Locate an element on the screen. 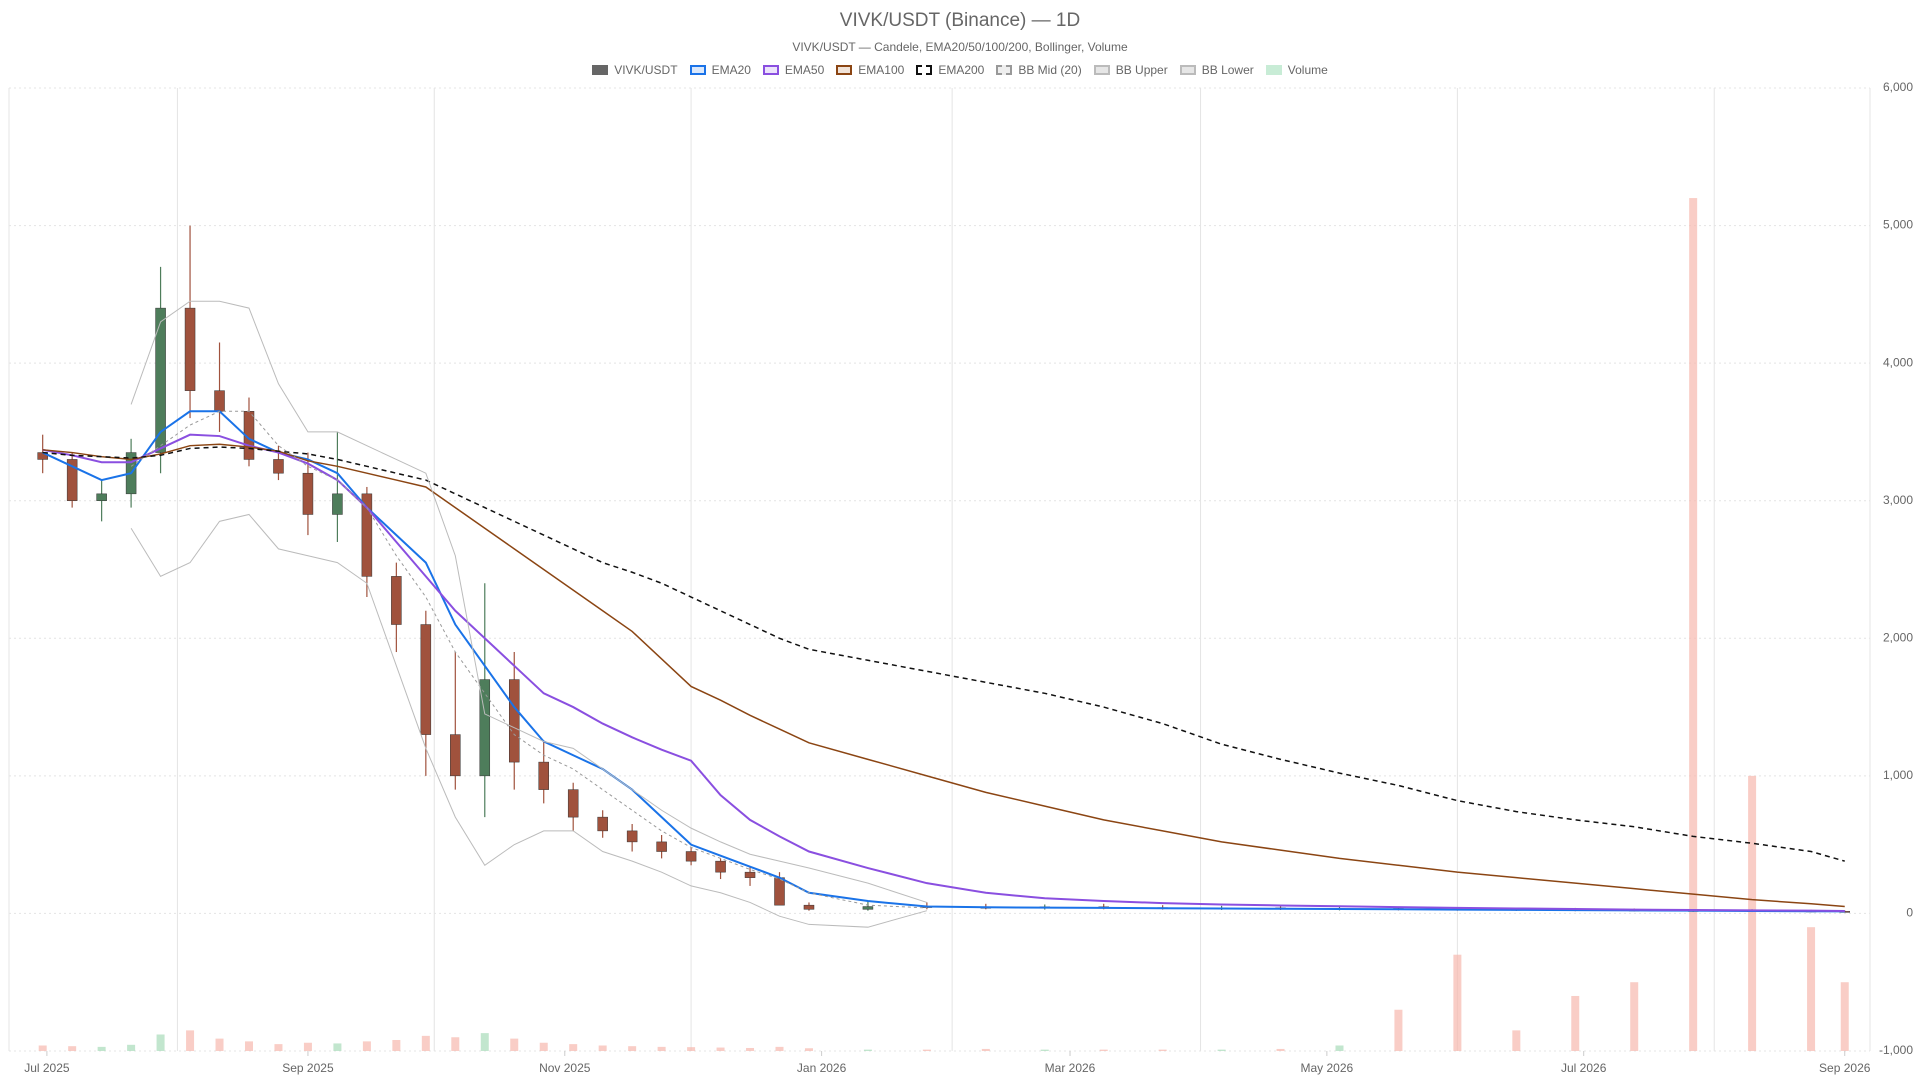 The height and width of the screenshot is (1085, 1920). legend-item: BB Lower is located at coordinates (1216, 70).